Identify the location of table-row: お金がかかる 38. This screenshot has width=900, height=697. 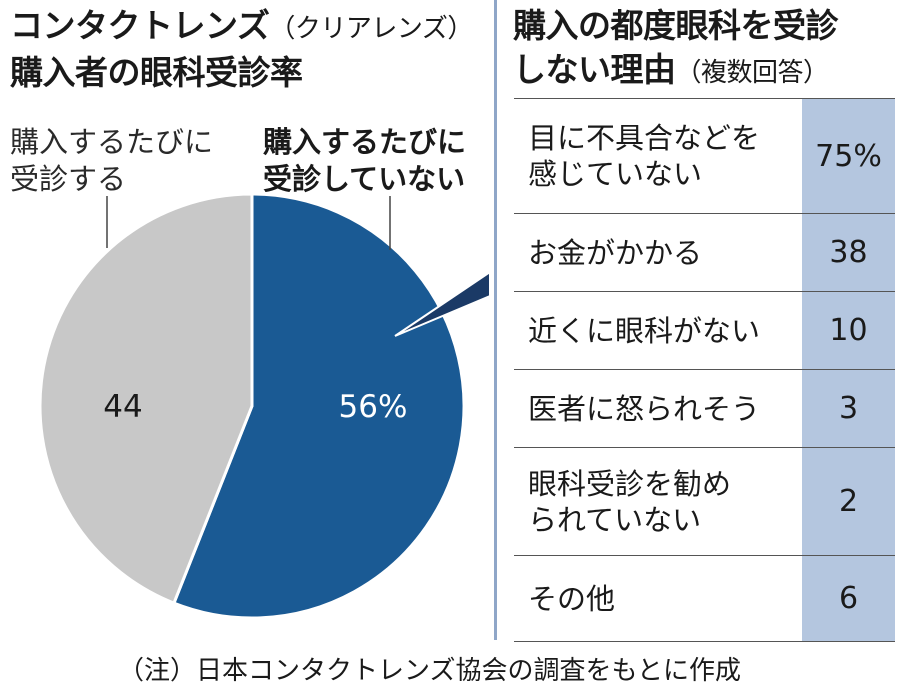
(704, 253).